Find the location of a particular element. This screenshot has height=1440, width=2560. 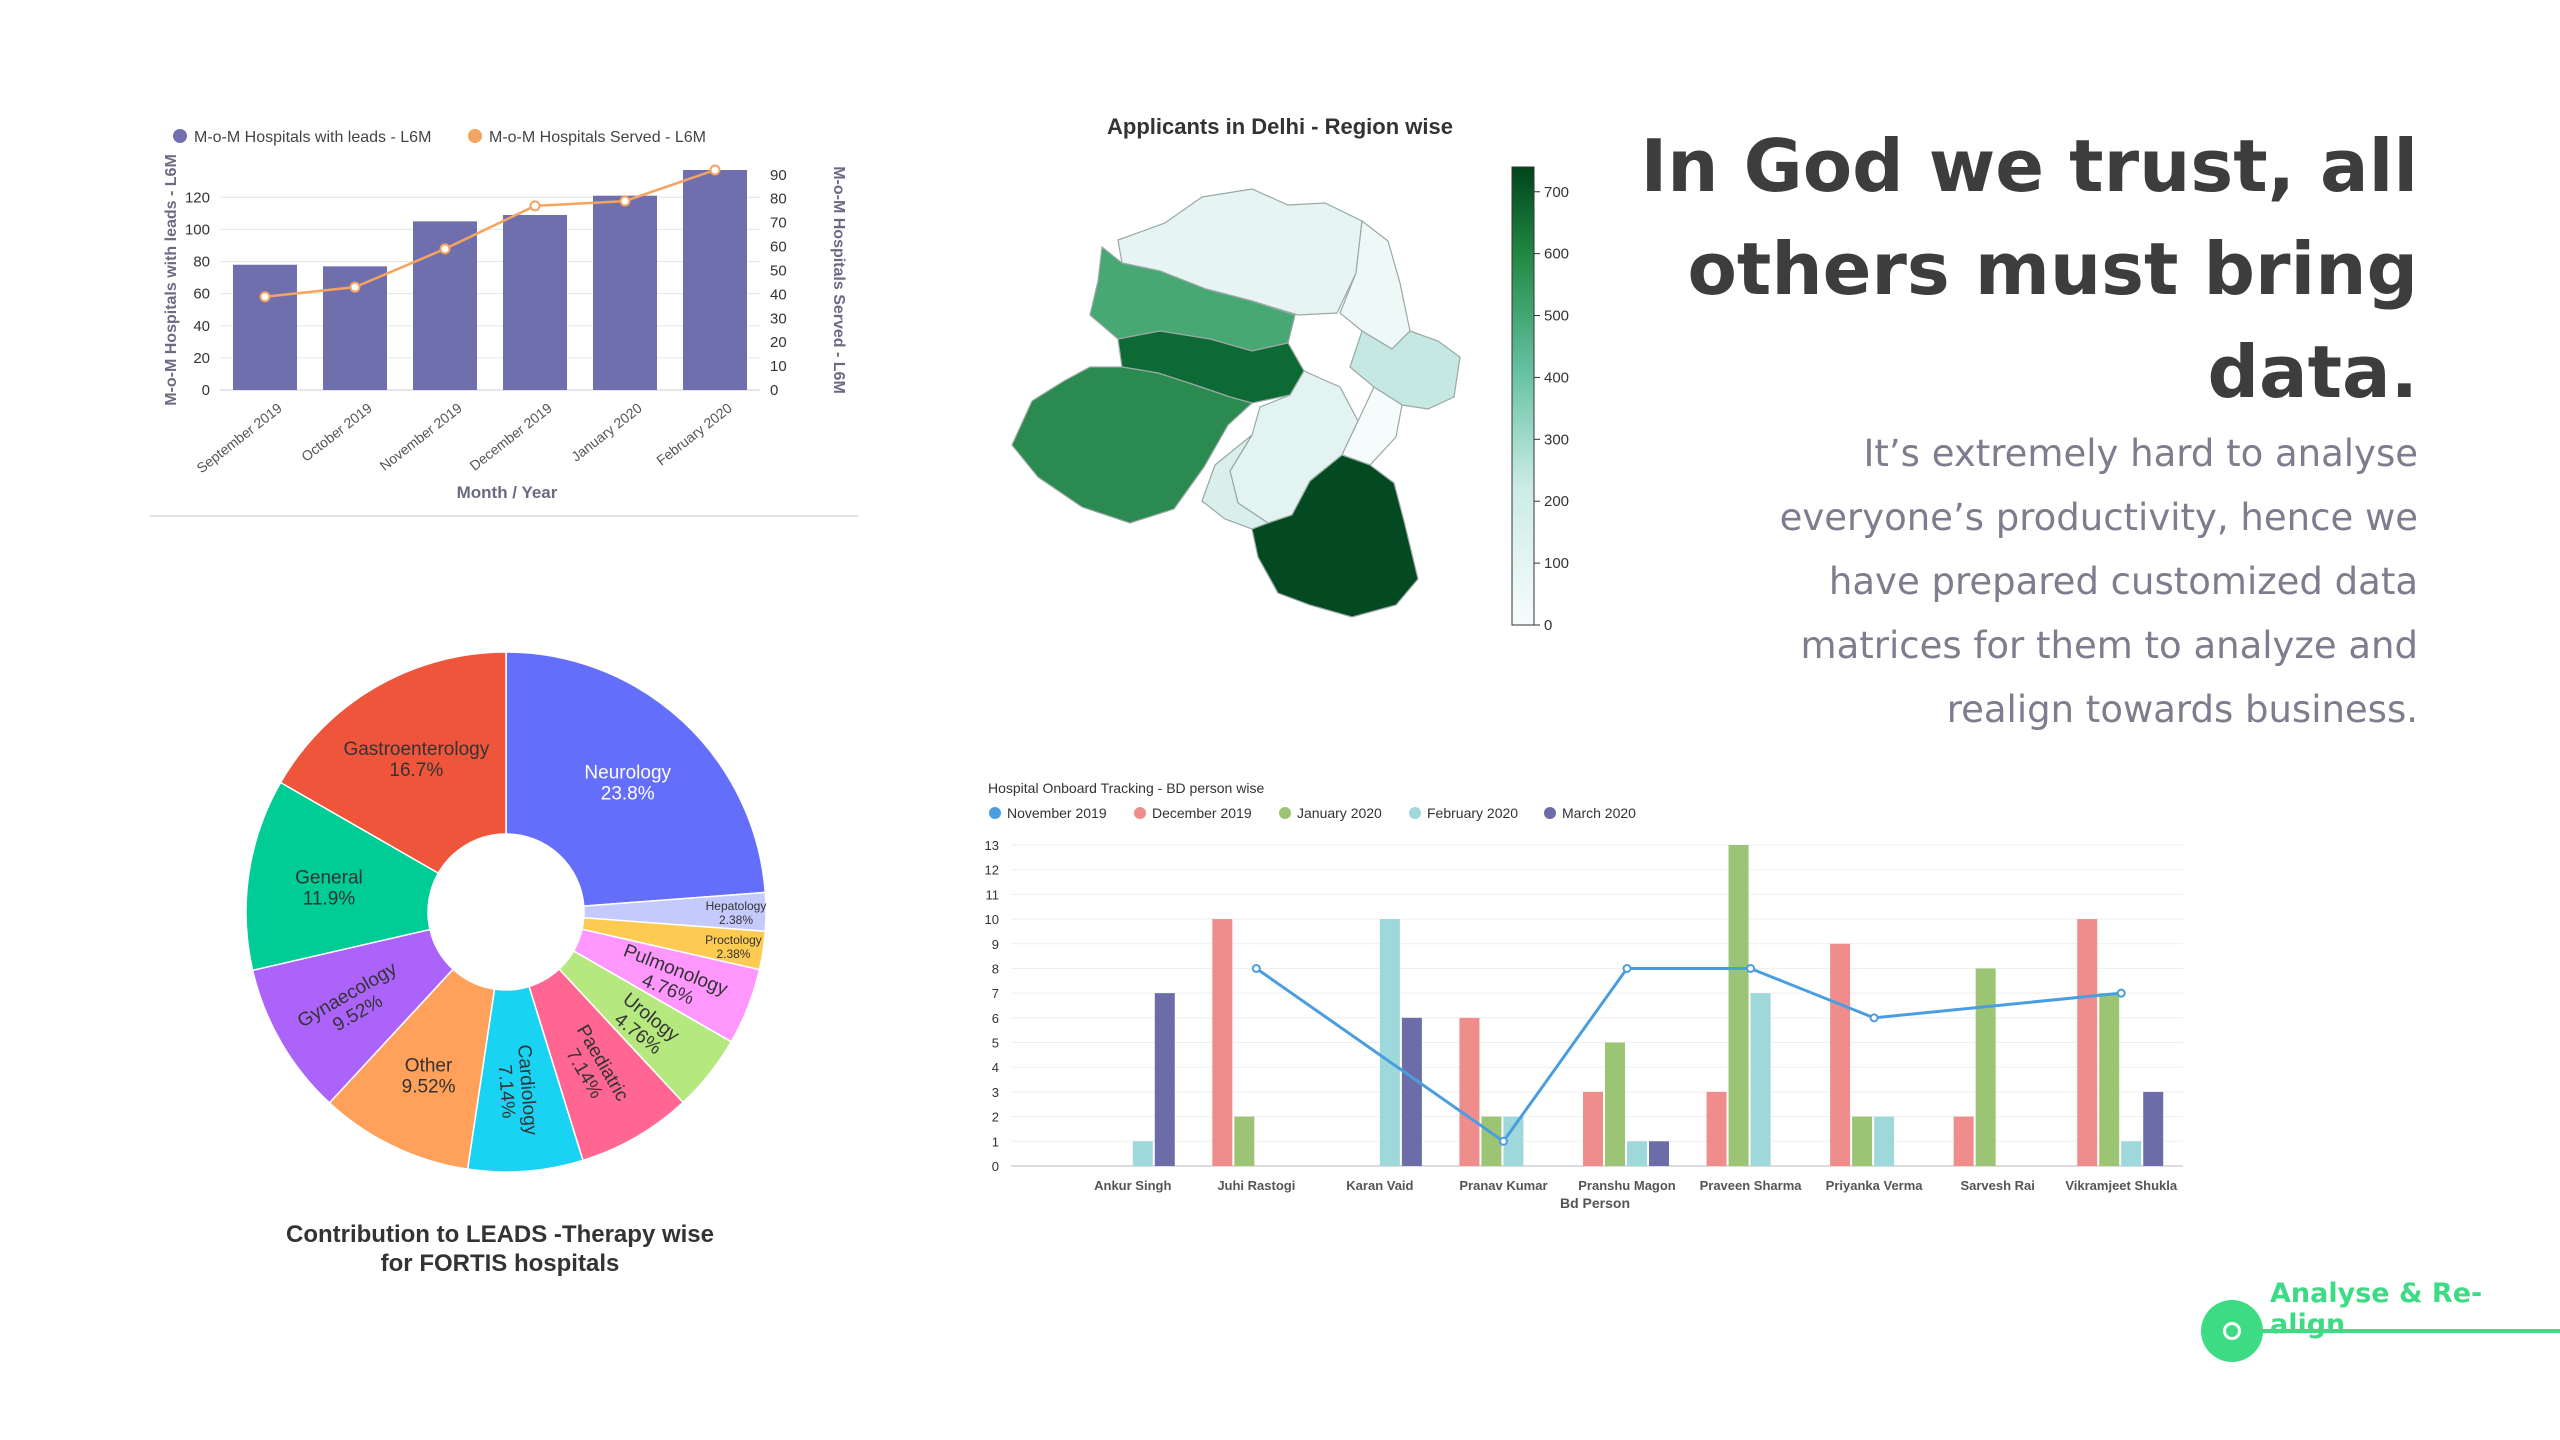

y-tick-label: 6 is located at coordinates (995, 1018).